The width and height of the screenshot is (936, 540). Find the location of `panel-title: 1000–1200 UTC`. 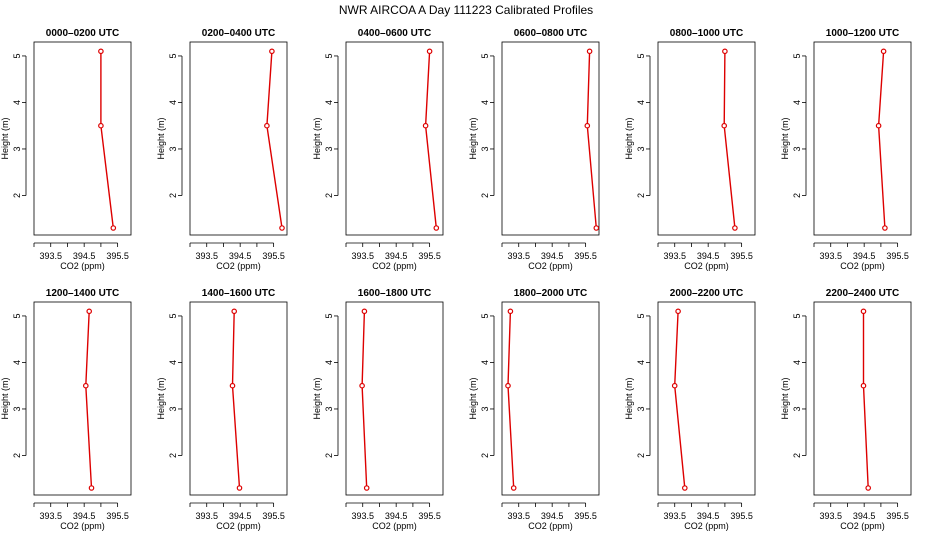

panel-title: 1000–1200 UTC is located at coordinates (862, 33).